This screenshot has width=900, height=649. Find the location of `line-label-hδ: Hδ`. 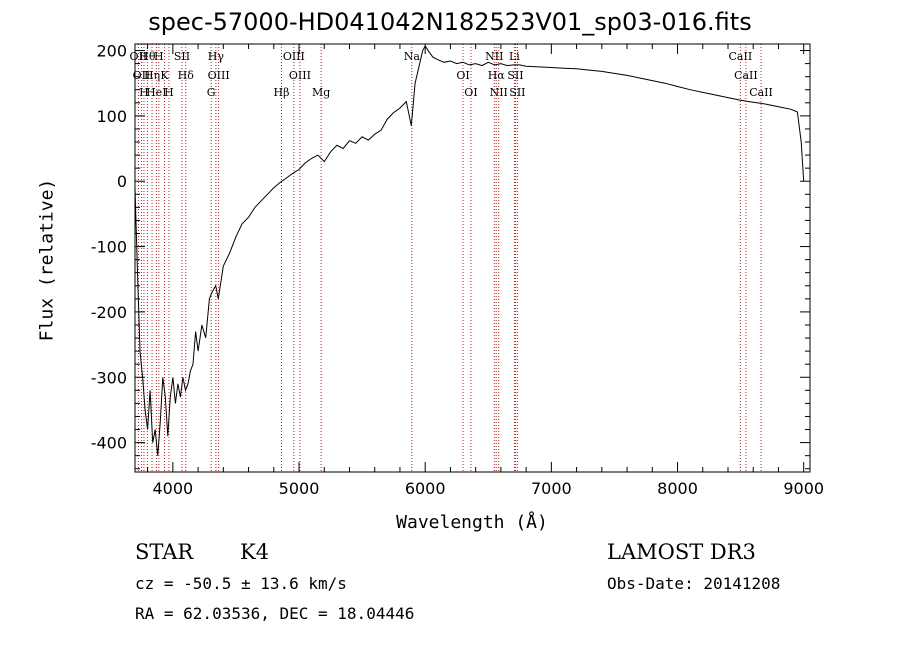

line-label-hδ: Hδ is located at coordinates (186, 75).